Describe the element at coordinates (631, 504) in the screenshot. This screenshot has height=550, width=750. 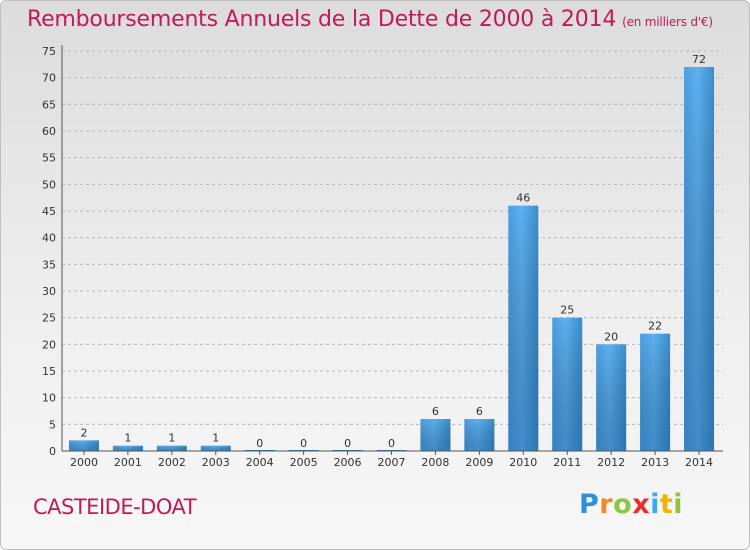
I see `proxiti-logo: Proxiti` at that location.